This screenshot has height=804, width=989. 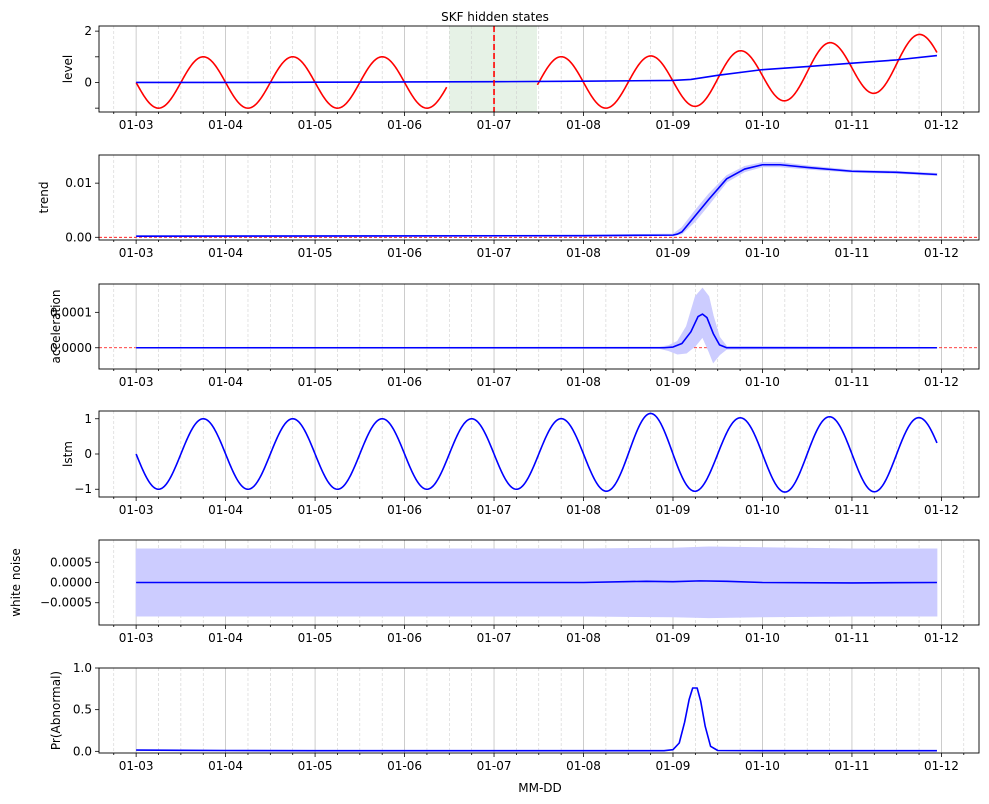 What do you see at coordinates (71, 312) in the screenshot?
I see `y-tick-label: 0.0001` at bounding box center [71, 312].